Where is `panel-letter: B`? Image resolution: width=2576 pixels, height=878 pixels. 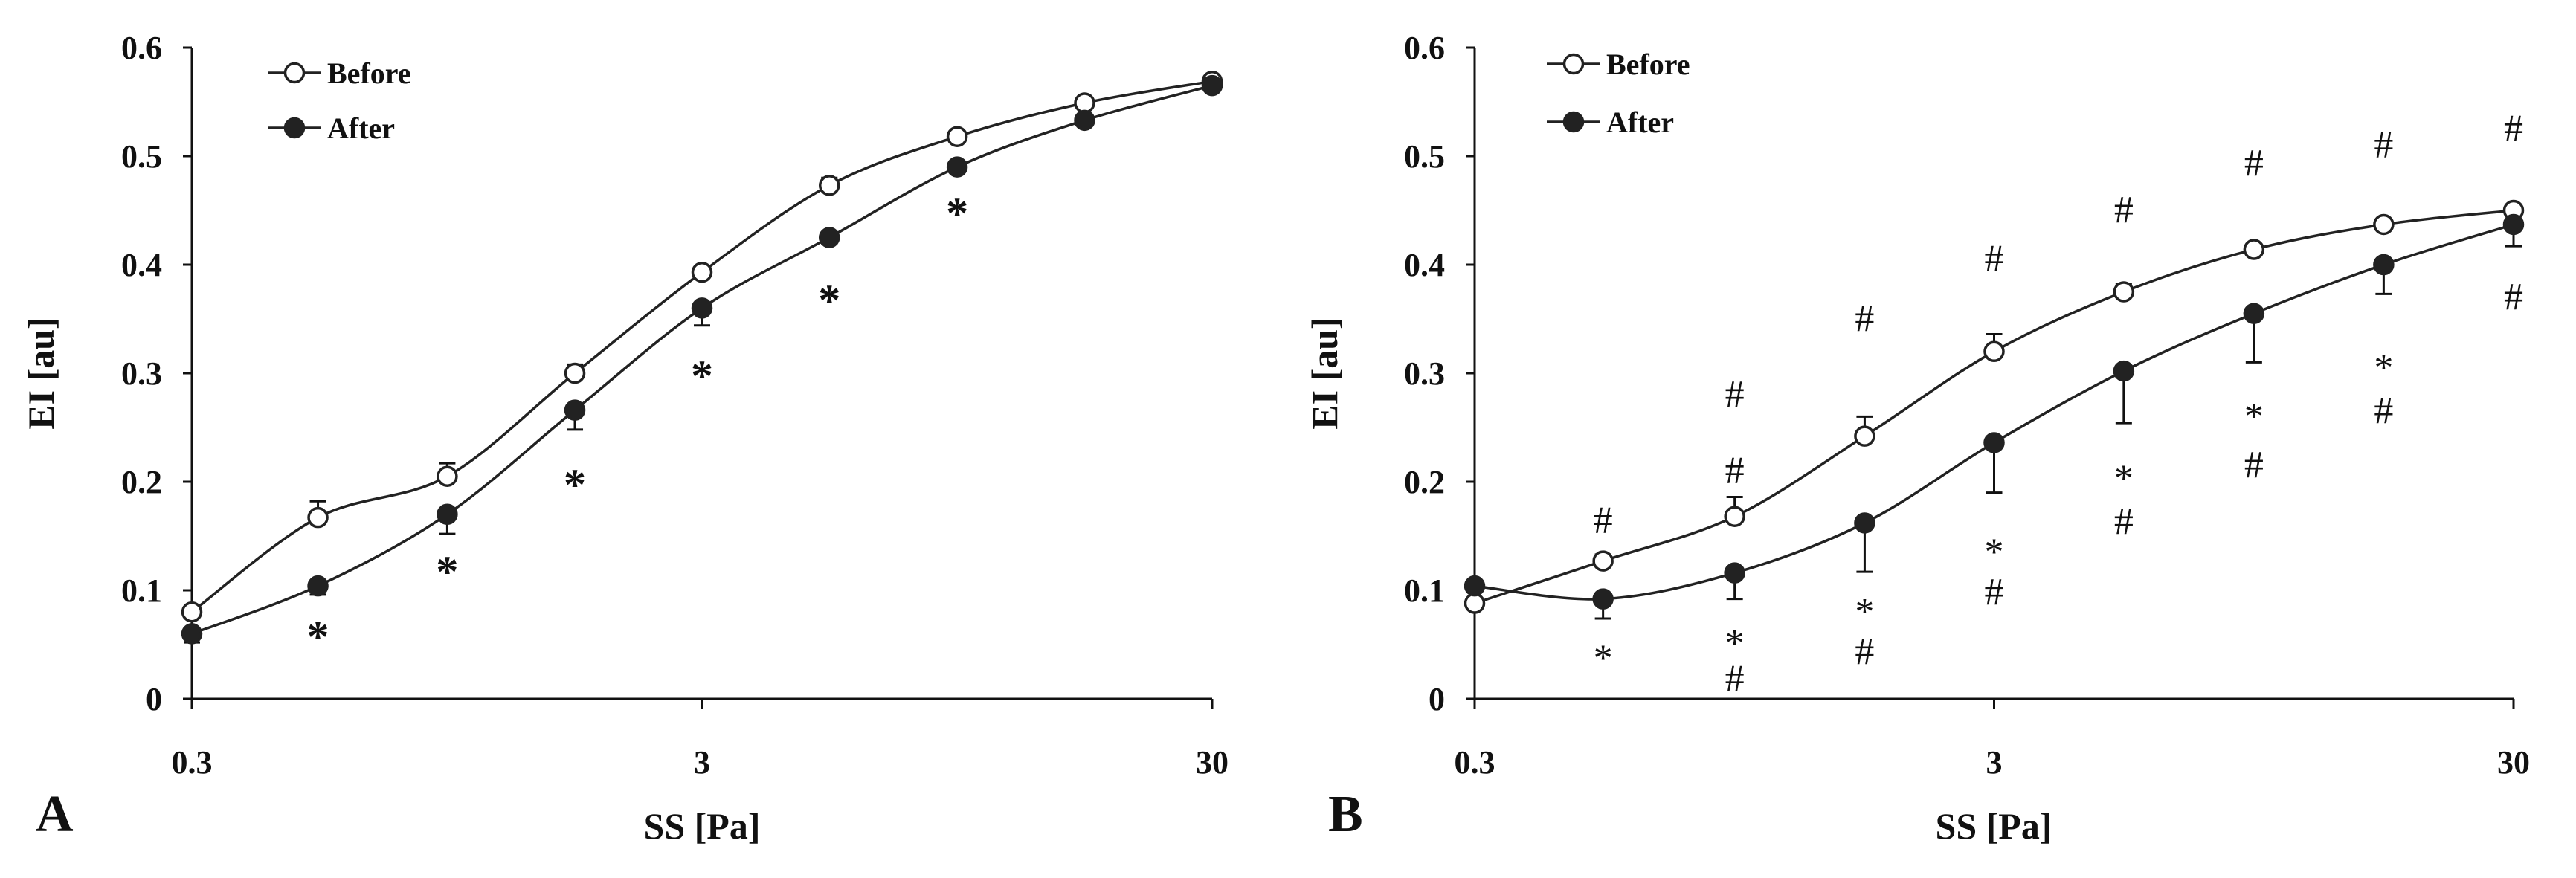
panel-letter: B is located at coordinates (1345, 814).